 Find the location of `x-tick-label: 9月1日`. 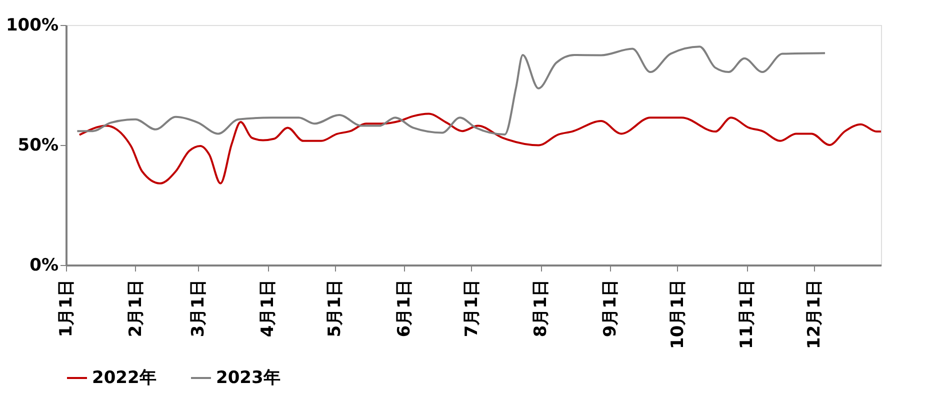

x-tick-label: 9月1日 is located at coordinates (610, 309).